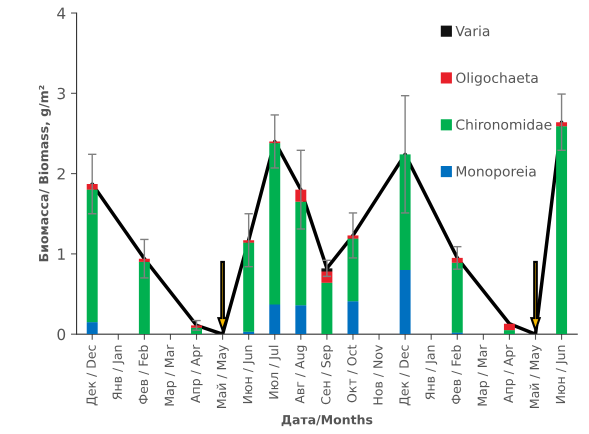 This screenshot has width=589, height=434. I want to click on x-axis-title: Дата/Months, so click(327, 420).